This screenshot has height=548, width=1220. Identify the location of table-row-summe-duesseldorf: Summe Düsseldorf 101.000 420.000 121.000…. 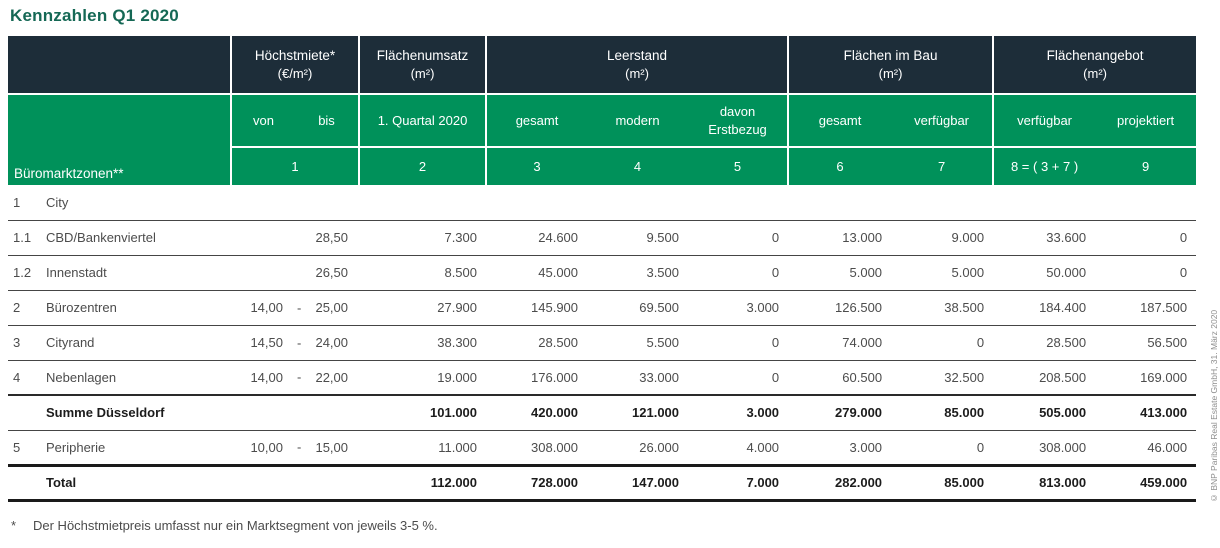
(602, 412).